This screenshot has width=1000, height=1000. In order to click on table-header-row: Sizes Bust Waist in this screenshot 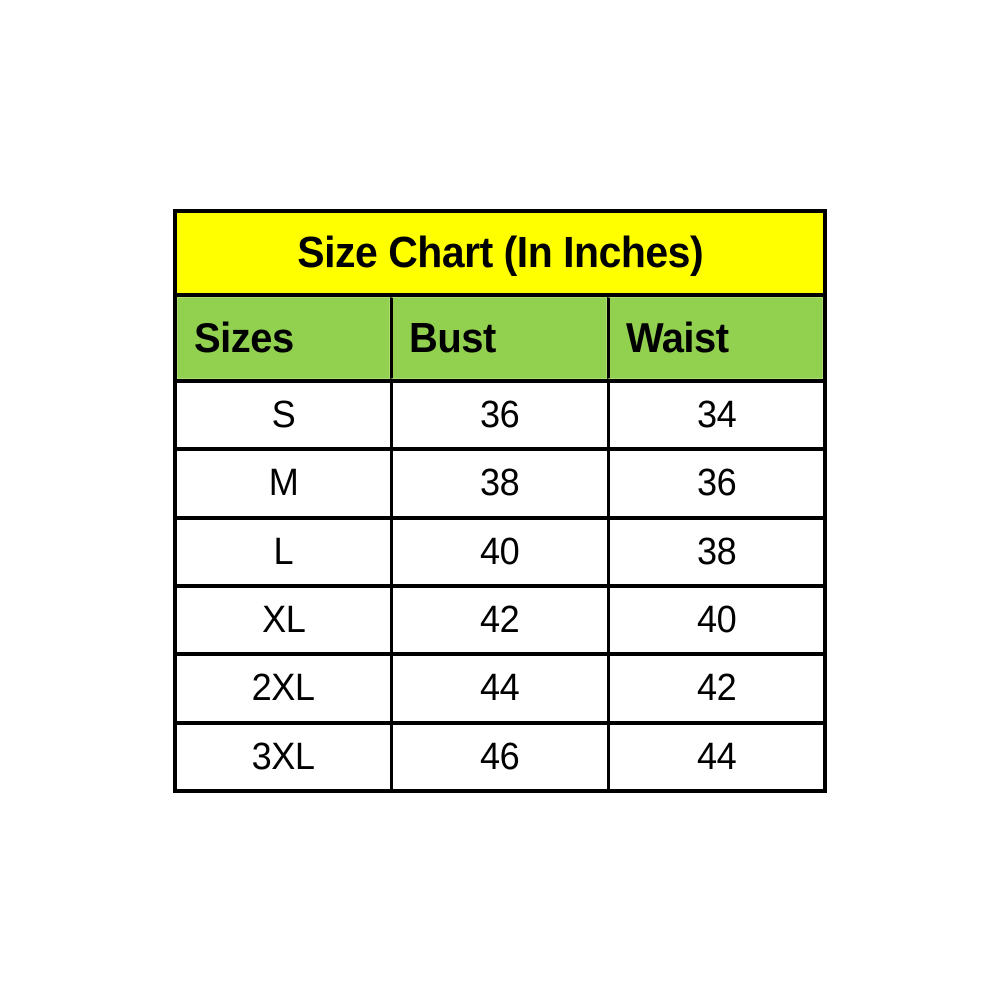, I will do `click(500, 340)`.